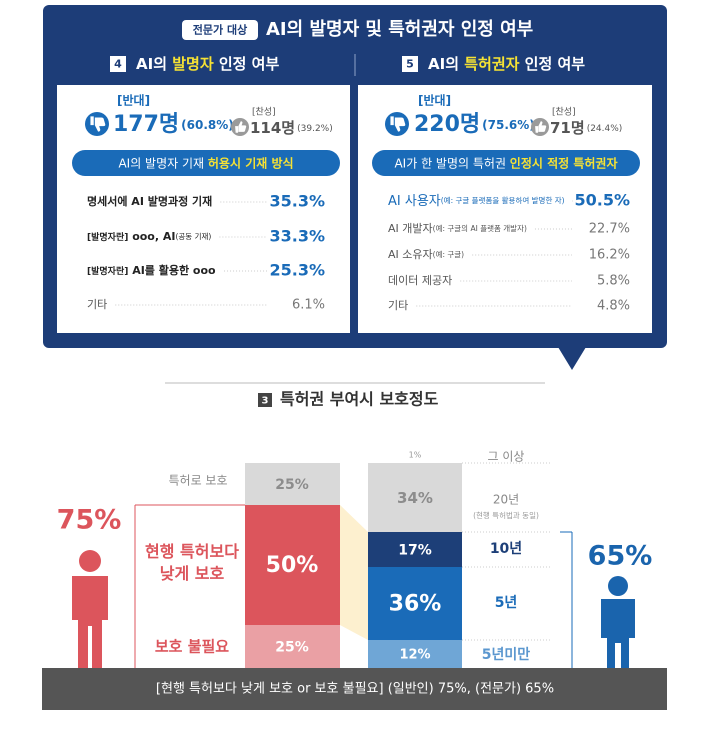  Describe the element at coordinates (297, 236) in the screenshot. I see `row-value: 33.3%` at that location.